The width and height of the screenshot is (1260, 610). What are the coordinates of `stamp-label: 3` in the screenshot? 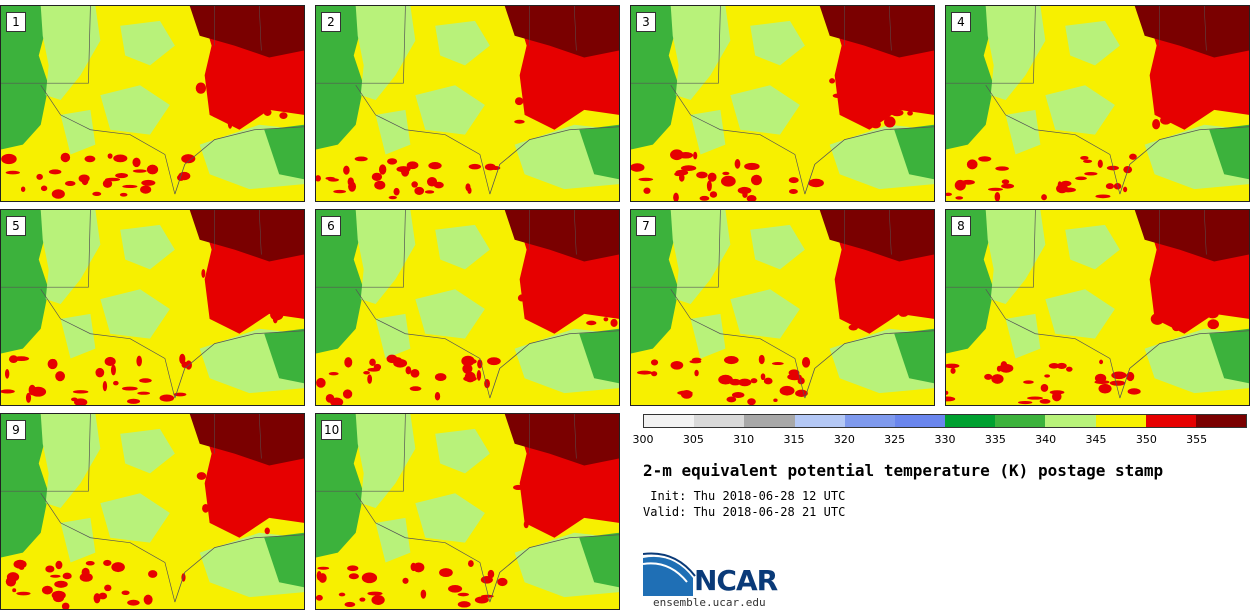 It's located at (646, 22).